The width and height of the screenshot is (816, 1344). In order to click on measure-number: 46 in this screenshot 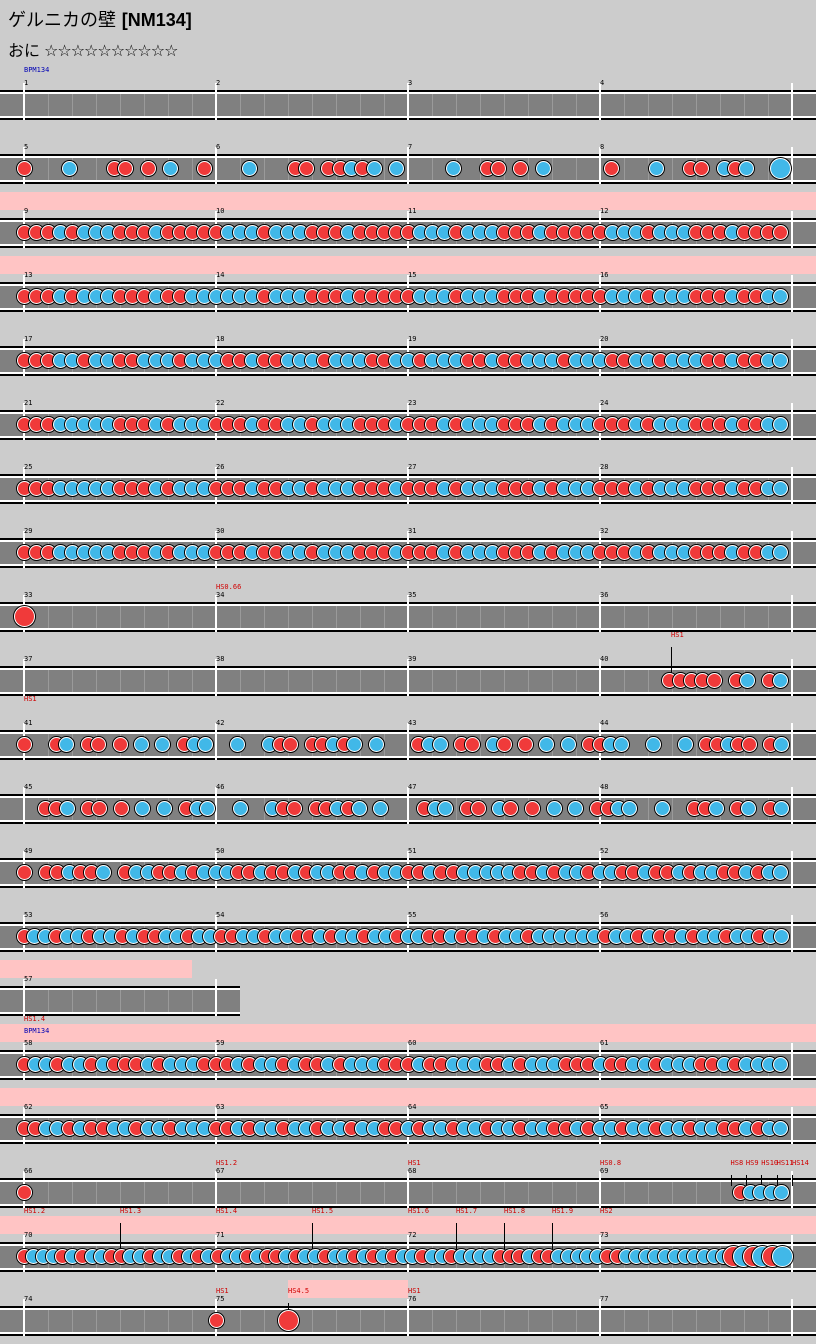, I will do `click(220, 787)`.